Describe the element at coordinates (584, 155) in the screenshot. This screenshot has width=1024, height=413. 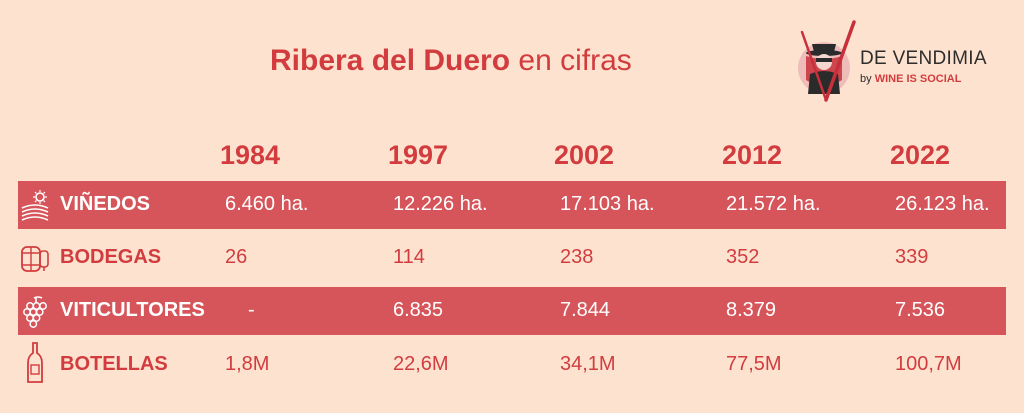
I see `year-2002: 2002` at that location.